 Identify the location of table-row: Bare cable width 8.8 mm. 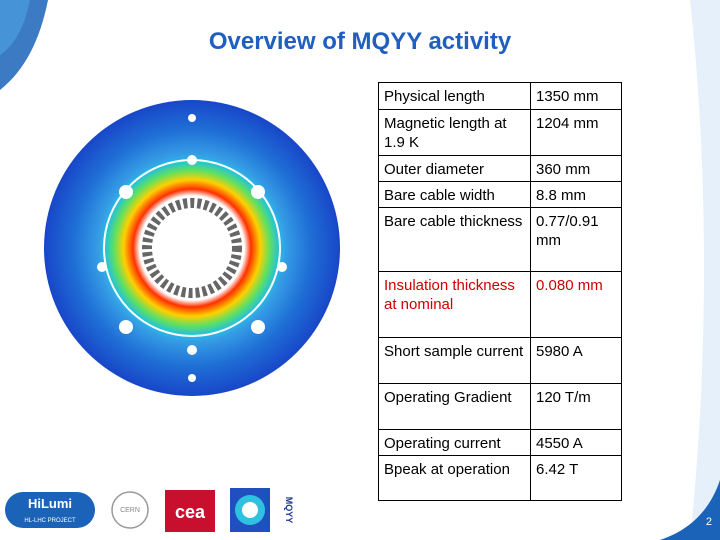
(500, 194).